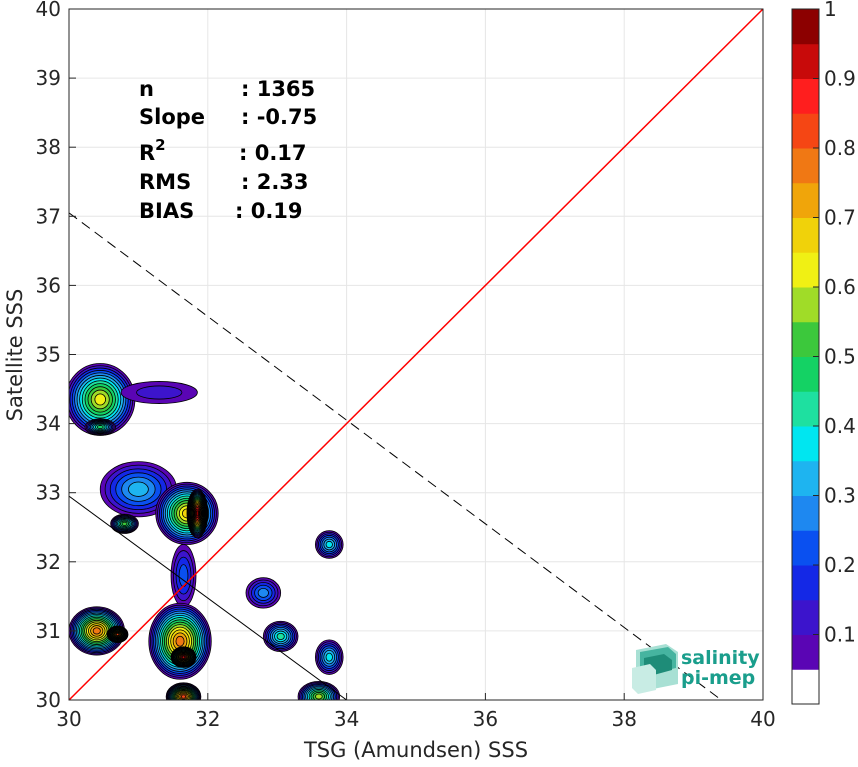 The width and height of the screenshot is (858, 767). I want to click on stat-value-2: : 0.17, so click(273, 153).